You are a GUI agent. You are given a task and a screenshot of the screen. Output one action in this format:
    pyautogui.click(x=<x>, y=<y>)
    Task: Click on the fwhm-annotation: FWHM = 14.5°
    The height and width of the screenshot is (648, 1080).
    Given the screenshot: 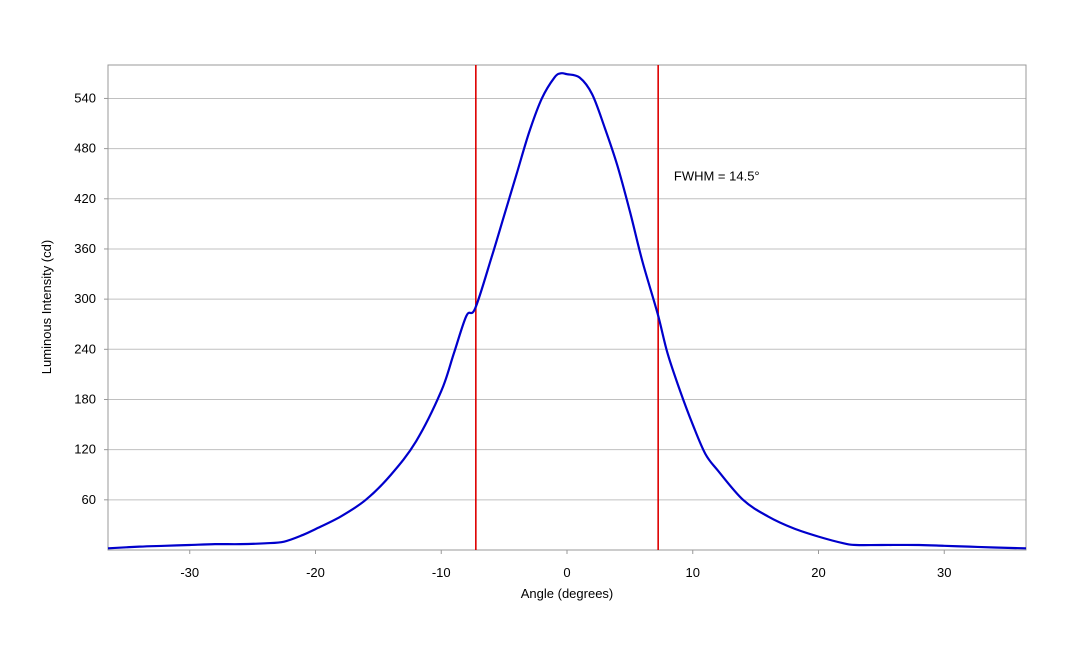 What is the action you would take?
    pyautogui.click(x=717, y=175)
    